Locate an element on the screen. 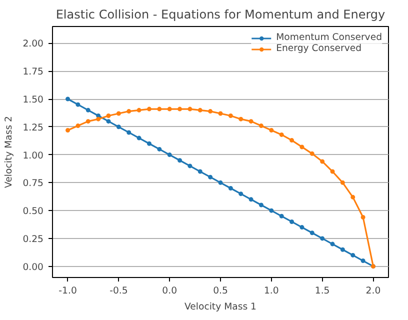  y-tick-label: 0.50 is located at coordinates (33, 212).